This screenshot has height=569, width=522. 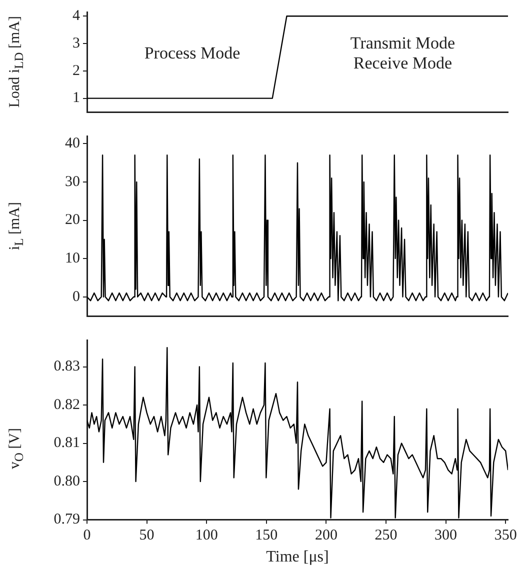 What do you see at coordinates (326, 536) in the screenshot?
I see `x-tick-label: 200` at bounding box center [326, 536].